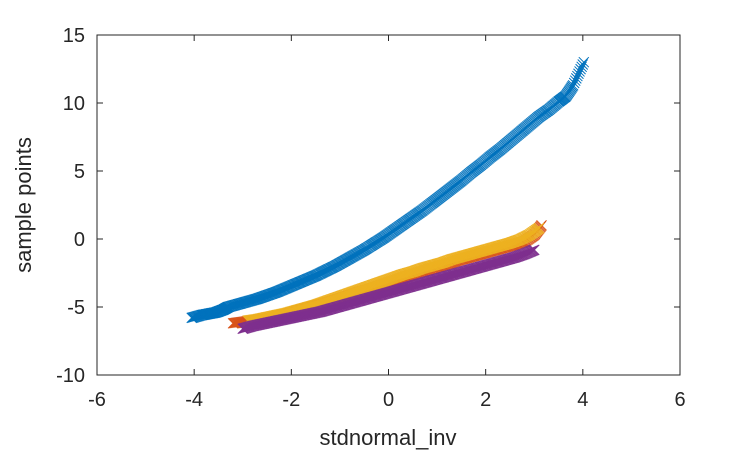 Image resolution: width=750 pixels, height=450 pixels. I want to click on y-tick-label: -10, so click(70, 376).